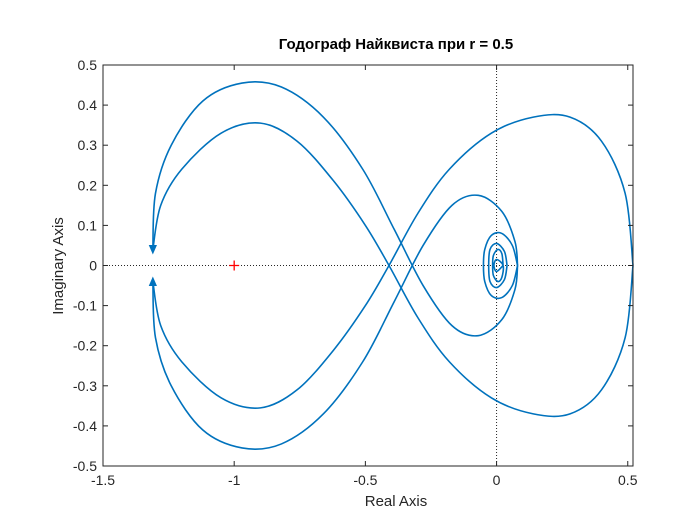 This screenshot has height=525, width=700. Describe the element at coordinates (85, 426) in the screenshot. I see `y-tick-label: -0.4` at that location.